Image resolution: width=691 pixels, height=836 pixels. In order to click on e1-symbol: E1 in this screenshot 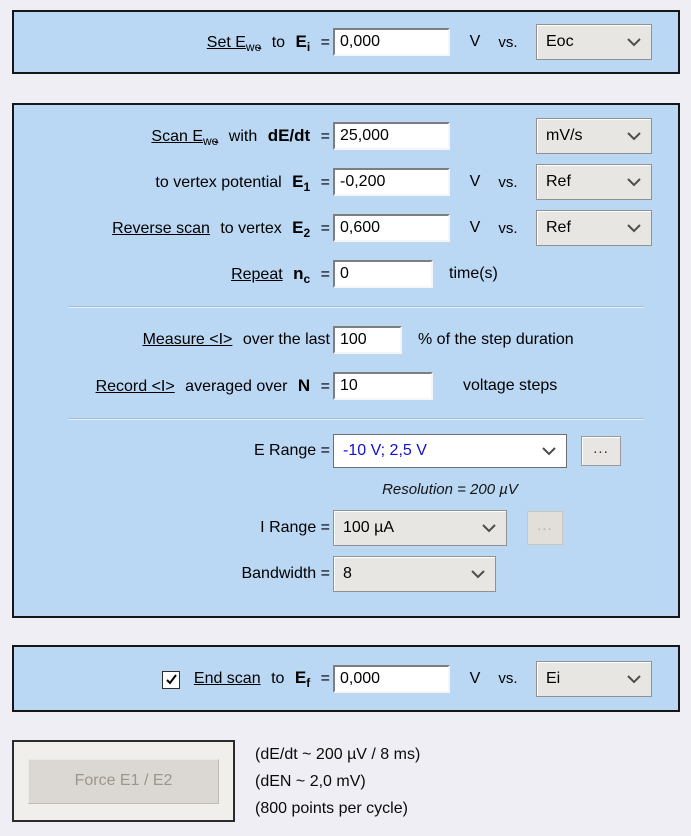, I will do `click(301, 183)`.